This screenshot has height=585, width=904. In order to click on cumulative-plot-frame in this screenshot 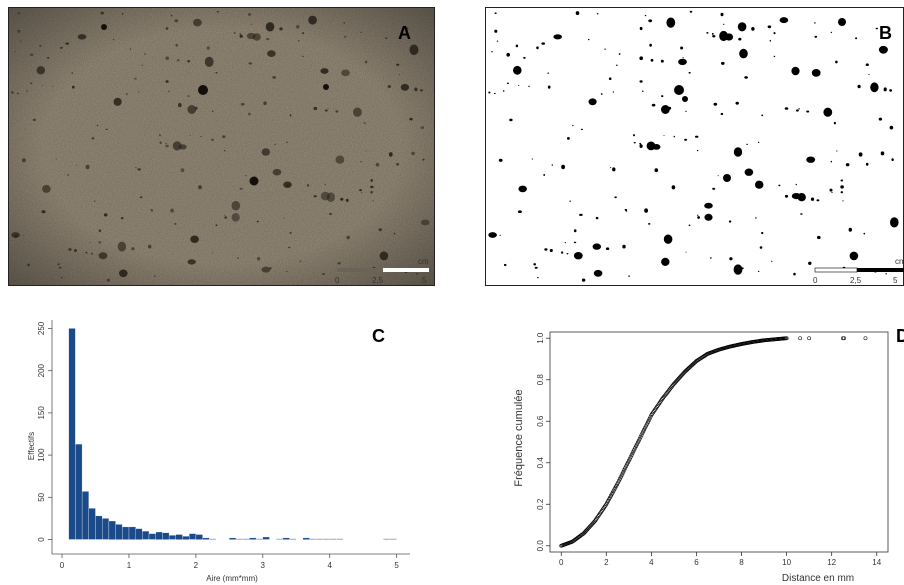, I will do `click(719, 442)`.